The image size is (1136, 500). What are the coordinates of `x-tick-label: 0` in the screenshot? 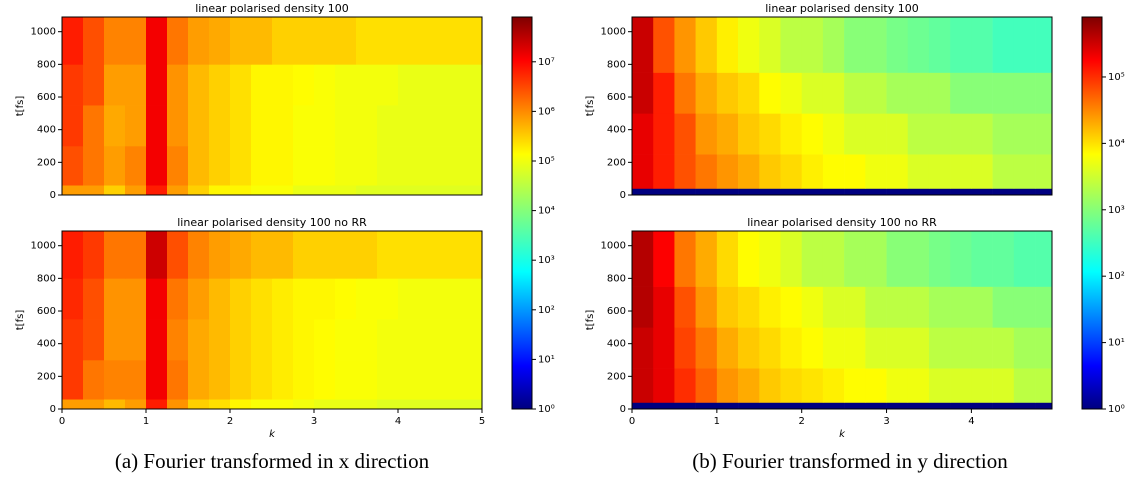 It's located at (62, 421).